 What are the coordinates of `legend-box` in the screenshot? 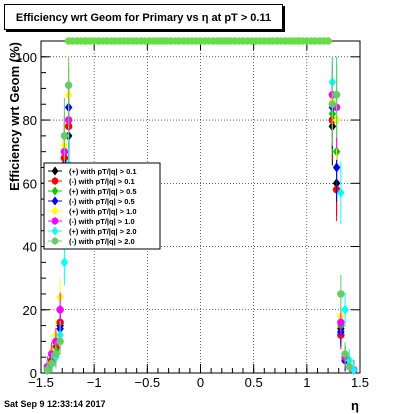 It's located at (102, 206).